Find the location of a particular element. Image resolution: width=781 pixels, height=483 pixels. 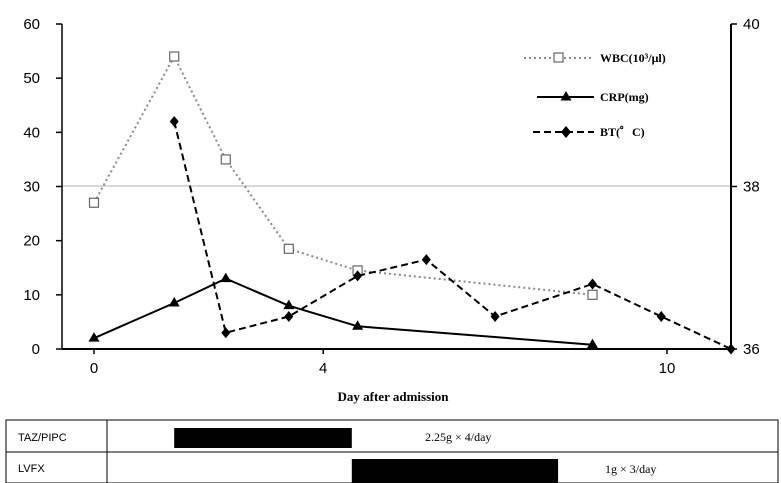

x-tick-label: 4 is located at coordinates (323, 368).